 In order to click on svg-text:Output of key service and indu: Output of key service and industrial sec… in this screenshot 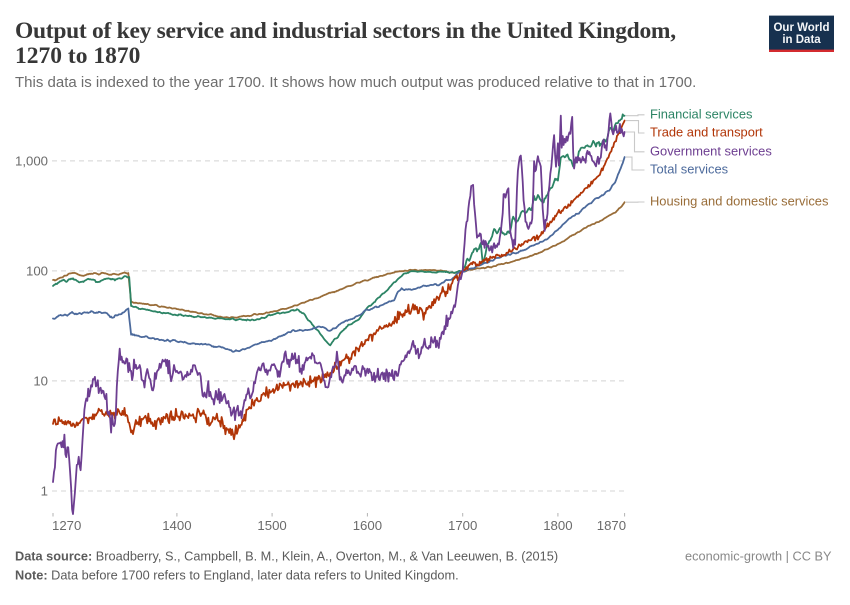, I will do `click(345, 31)`.